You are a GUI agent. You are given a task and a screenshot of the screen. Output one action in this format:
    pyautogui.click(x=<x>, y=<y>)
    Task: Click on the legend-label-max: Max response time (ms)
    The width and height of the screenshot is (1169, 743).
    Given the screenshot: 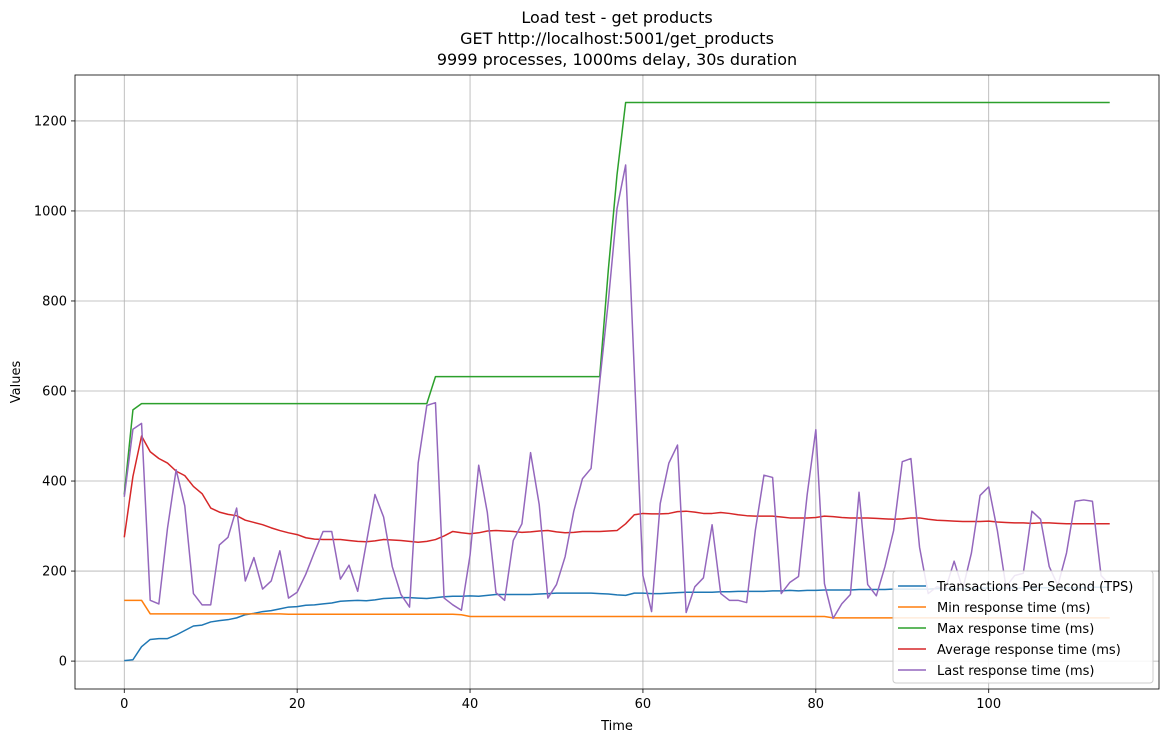 What is the action you would take?
    pyautogui.click(x=1015, y=629)
    